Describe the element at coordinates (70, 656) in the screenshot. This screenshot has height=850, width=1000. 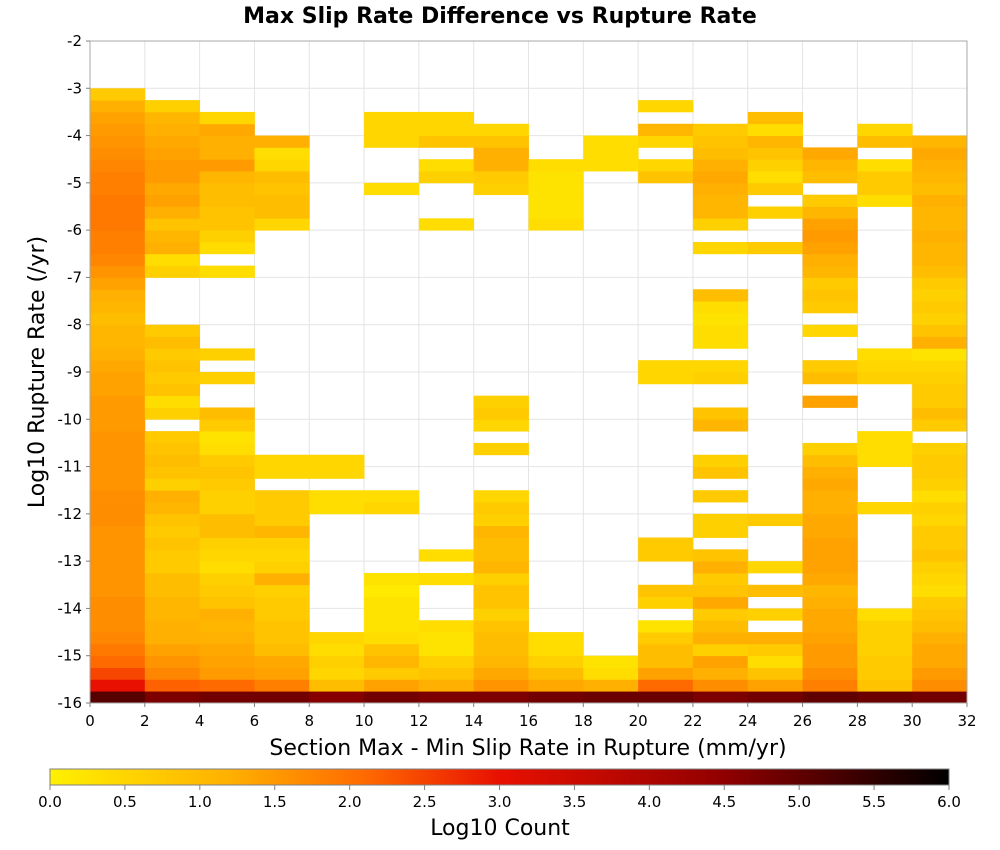
I see `y-tick-label: -15` at that location.